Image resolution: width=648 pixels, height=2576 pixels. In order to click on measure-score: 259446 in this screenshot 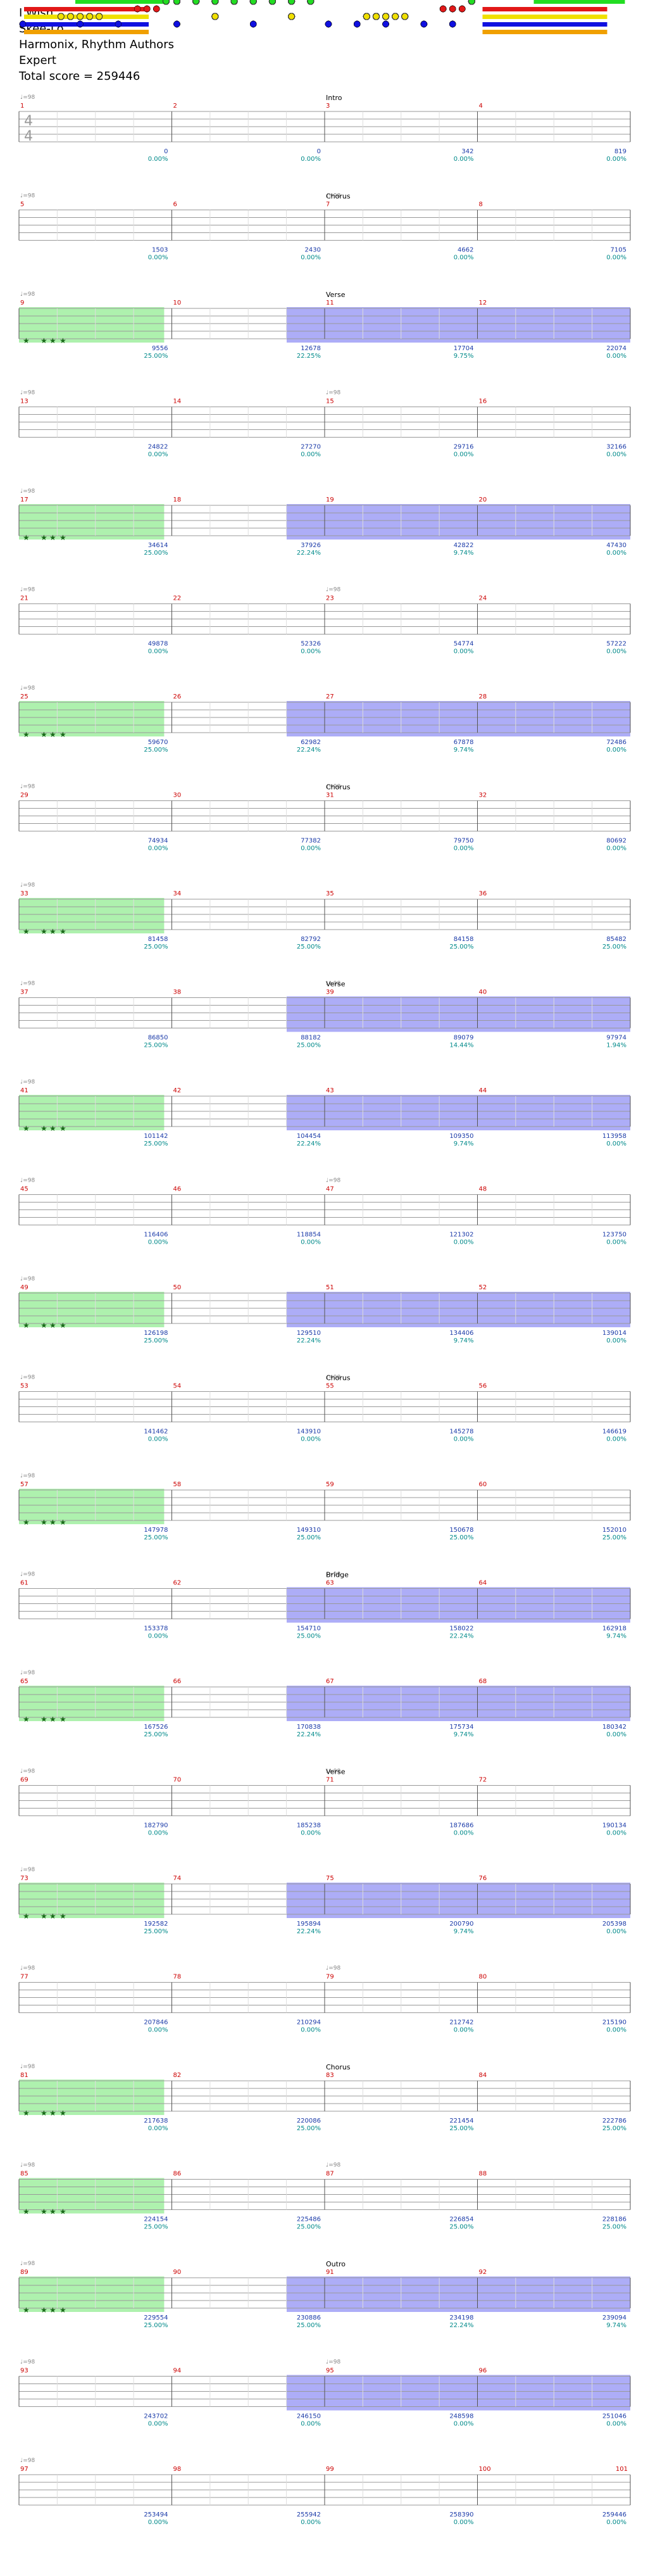, I will do `click(614, 2514)`.